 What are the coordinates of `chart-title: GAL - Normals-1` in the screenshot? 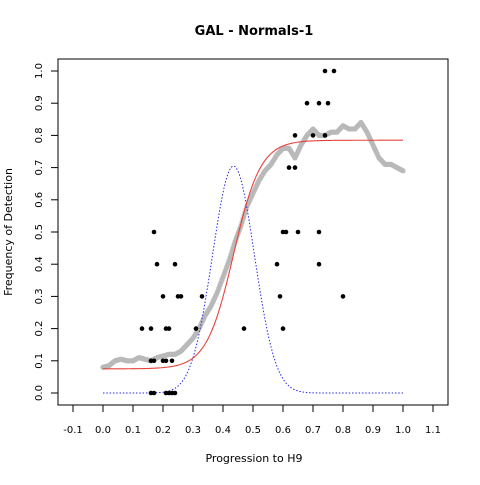 It's located at (254, 31).